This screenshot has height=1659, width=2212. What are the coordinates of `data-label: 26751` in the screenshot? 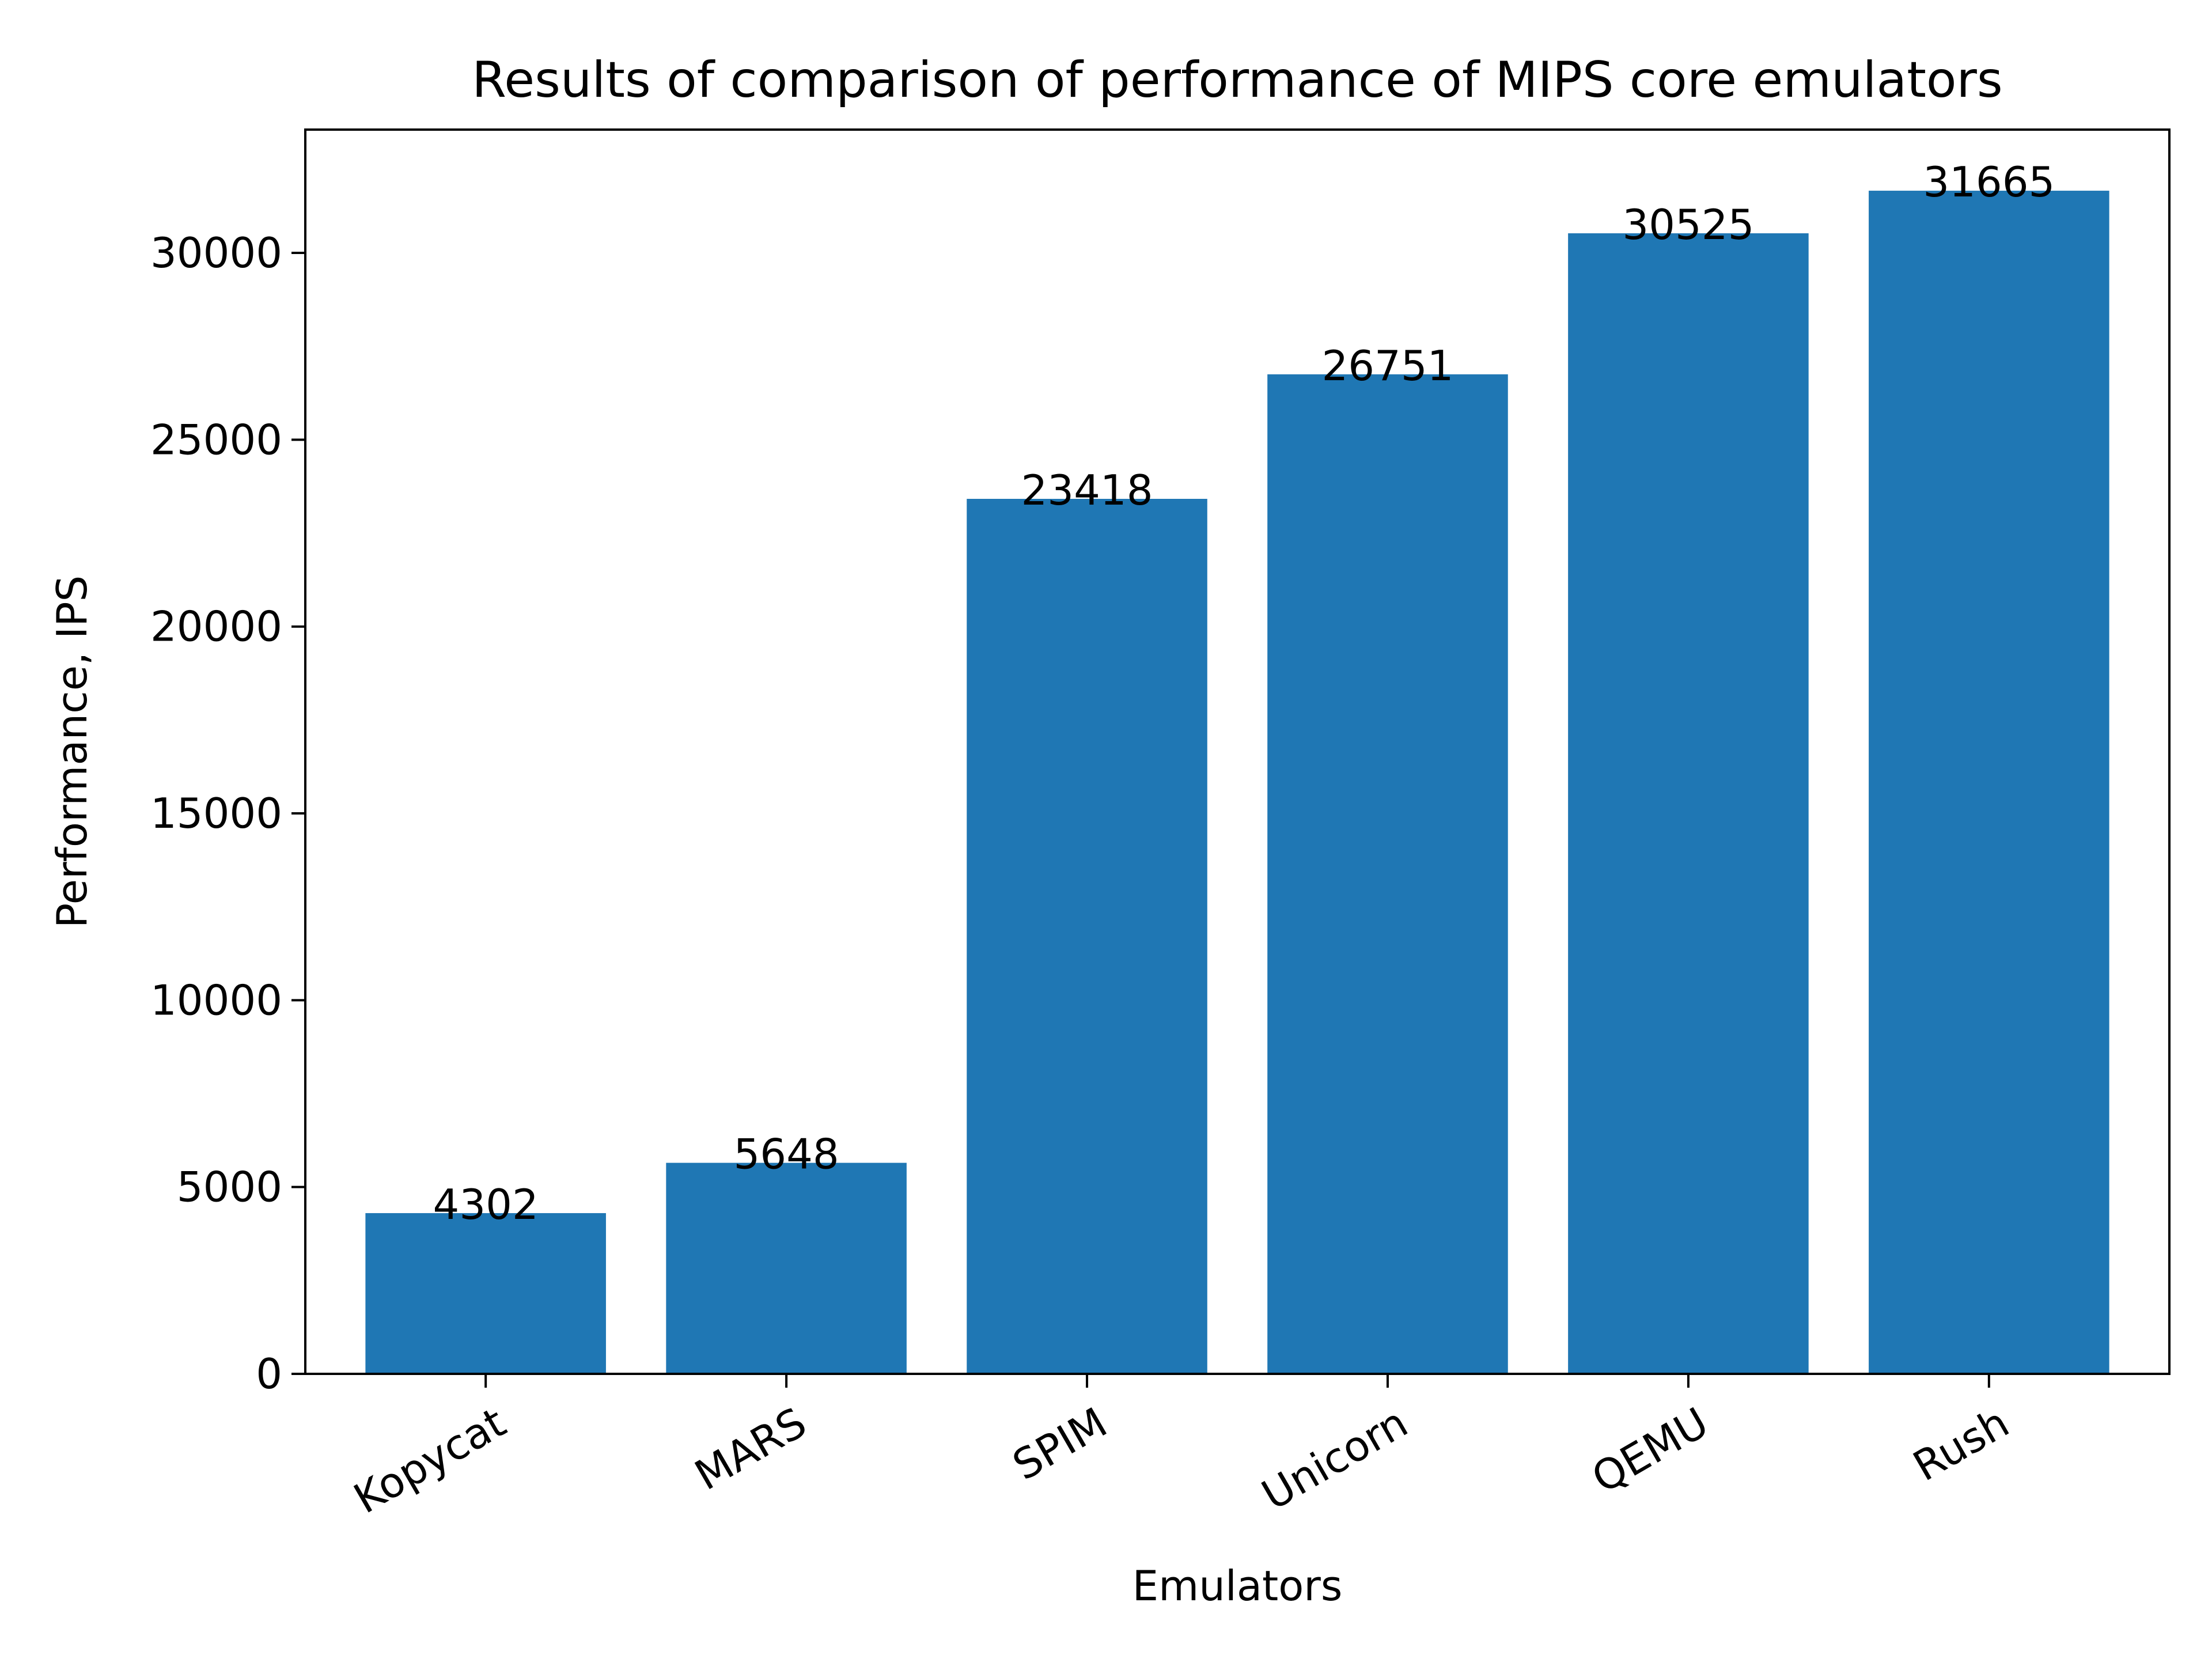 It's located at (1387, 366).